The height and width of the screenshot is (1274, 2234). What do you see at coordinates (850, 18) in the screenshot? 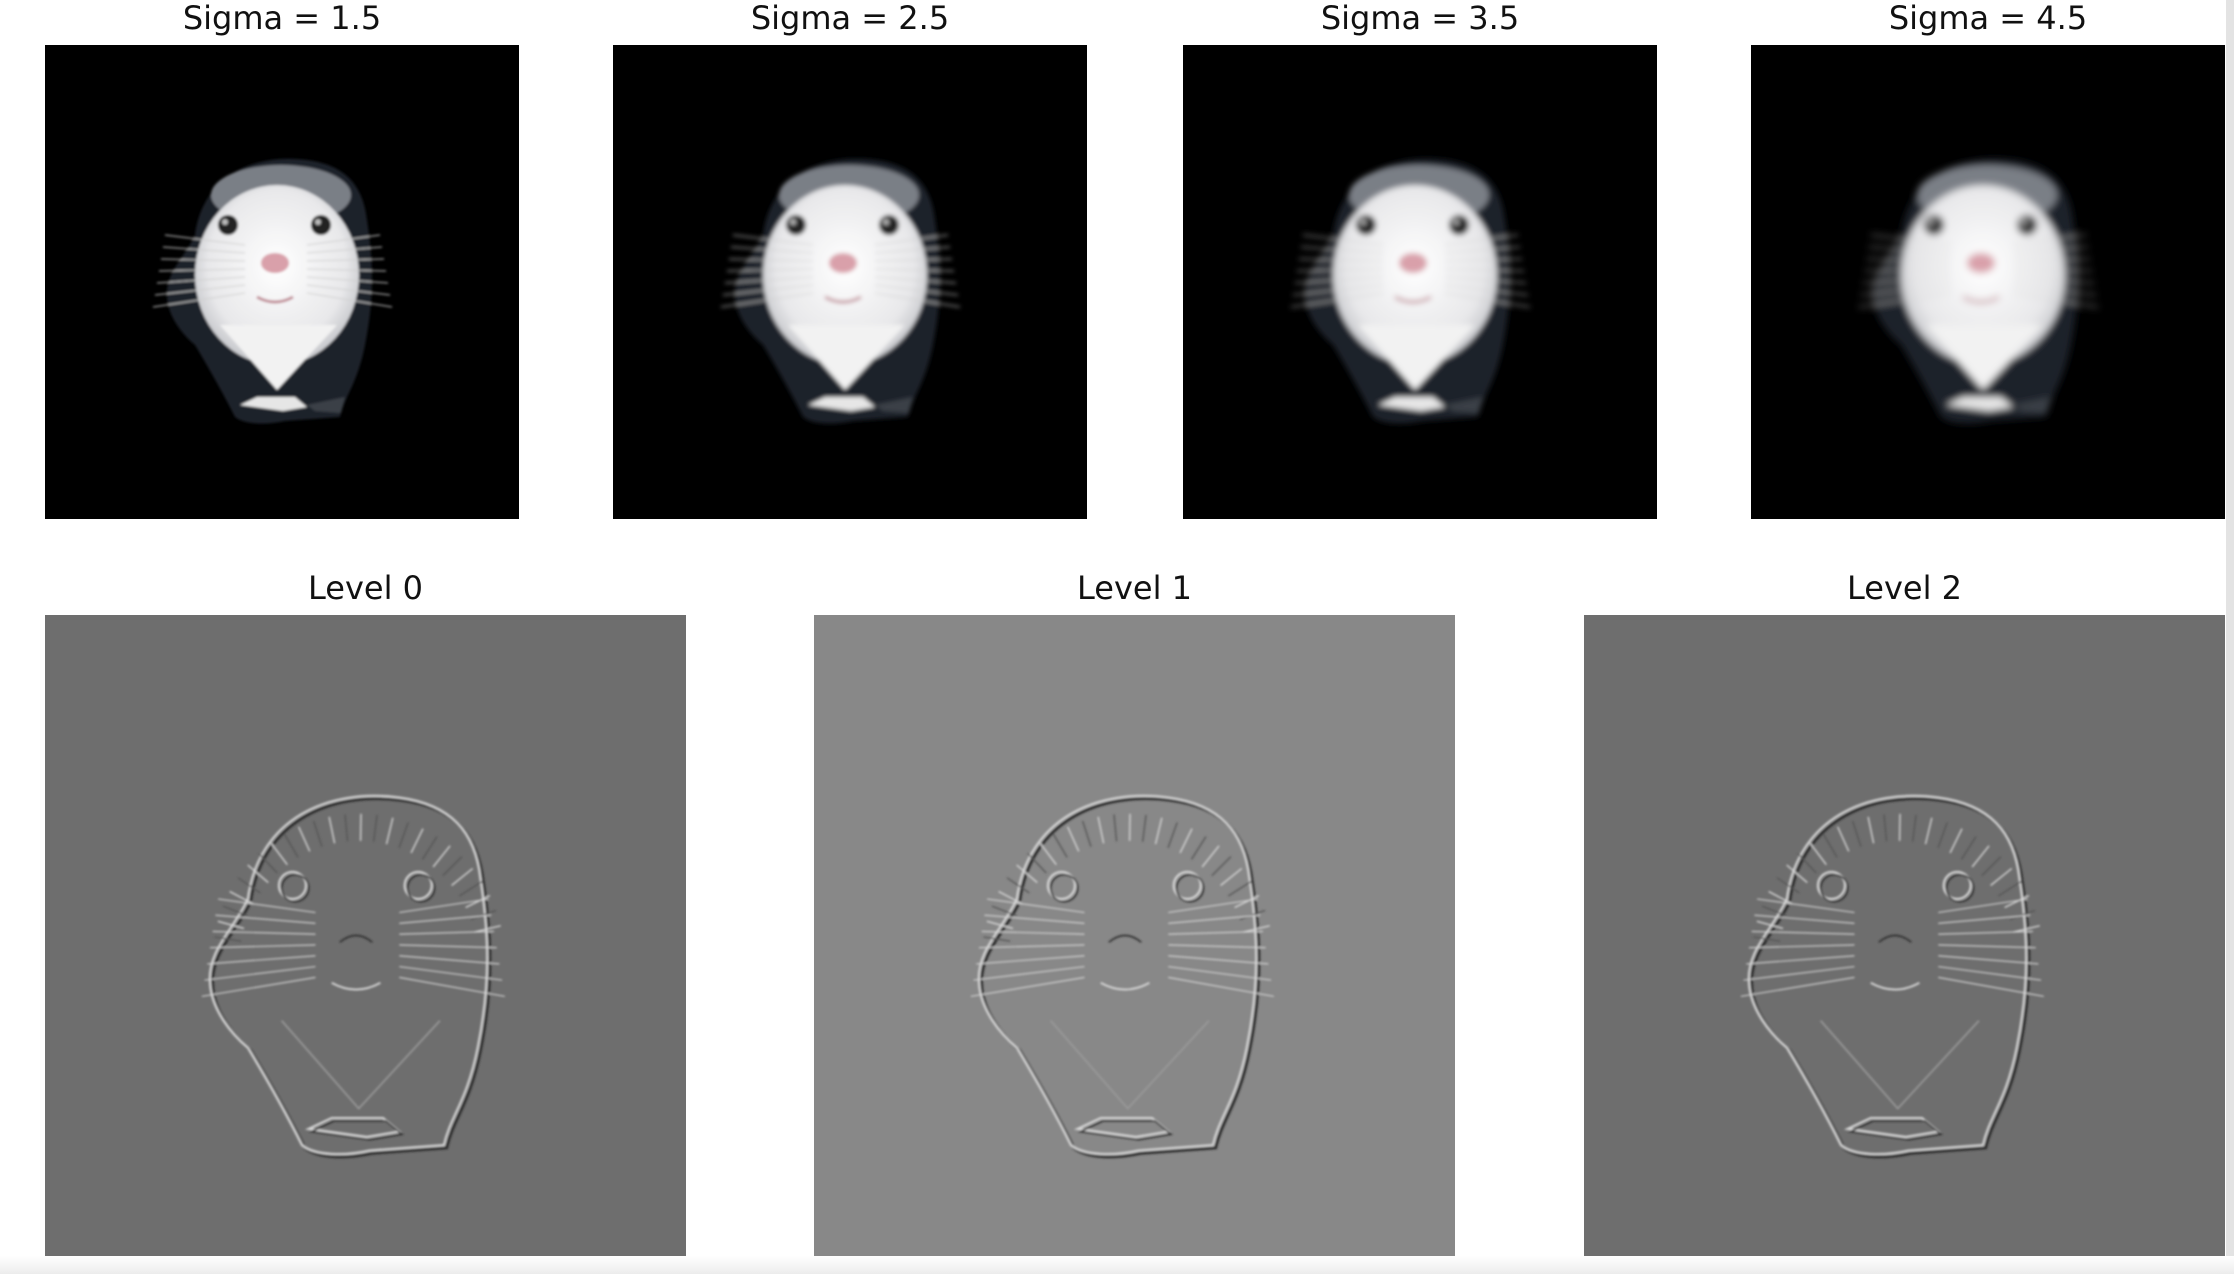
I see `panel-title-sigma-2-5: Sigma = 2.5` at bounding box center [850, 18].